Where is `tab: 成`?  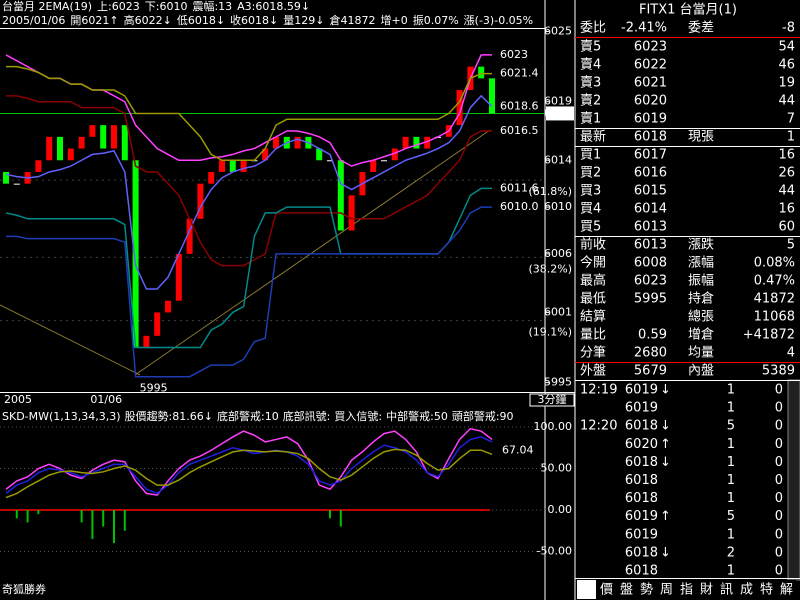
tab: 成 is located at coordinates (746, 590).